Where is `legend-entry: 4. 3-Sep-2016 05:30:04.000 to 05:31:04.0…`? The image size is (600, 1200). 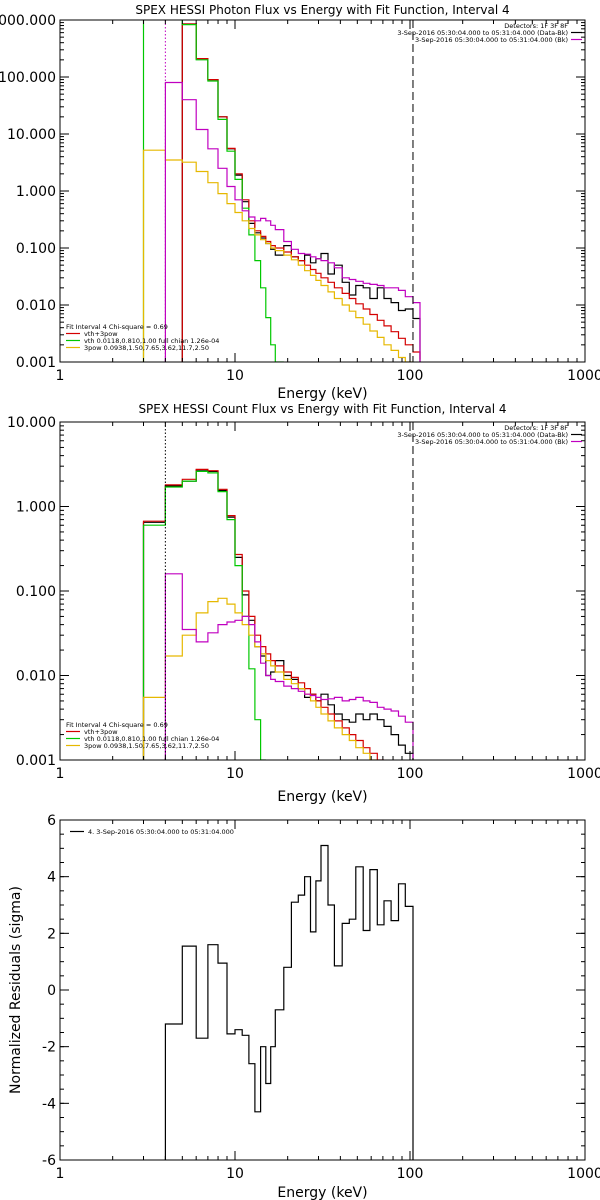
legend-entry: 4. 3-Sep-2016 05:30:04.000 to 05:31:04.0… is located at coordinates (161, 832).